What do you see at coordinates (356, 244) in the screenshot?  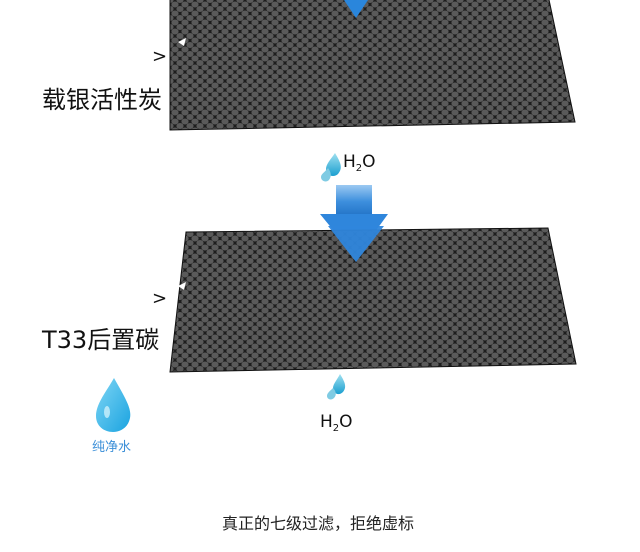 I see `flow-arrow-head-icon` at bounding box center [356, 244].